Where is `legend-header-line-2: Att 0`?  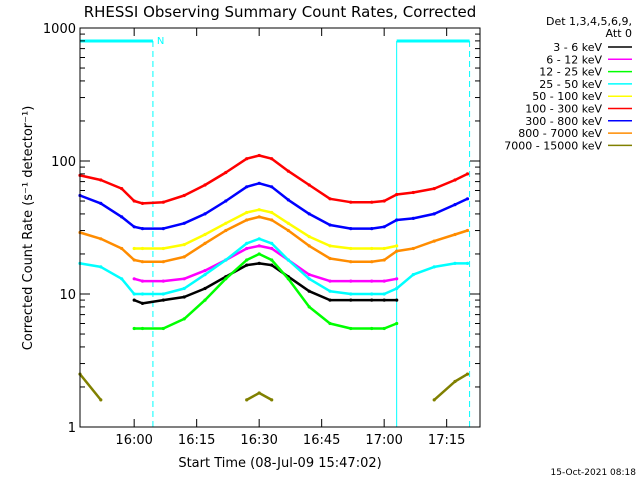 legend-header-line-2: Att 0 is located at coordinates (619, 33).